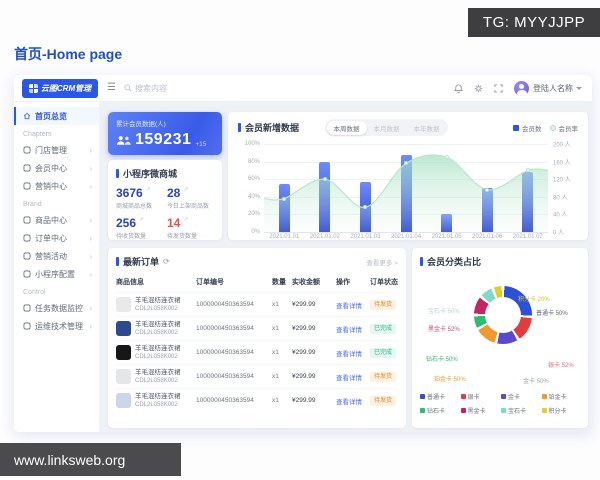 The height and width of the screenshot is (480, 600). I want to click on column-header: 数量, so click(279, 282).